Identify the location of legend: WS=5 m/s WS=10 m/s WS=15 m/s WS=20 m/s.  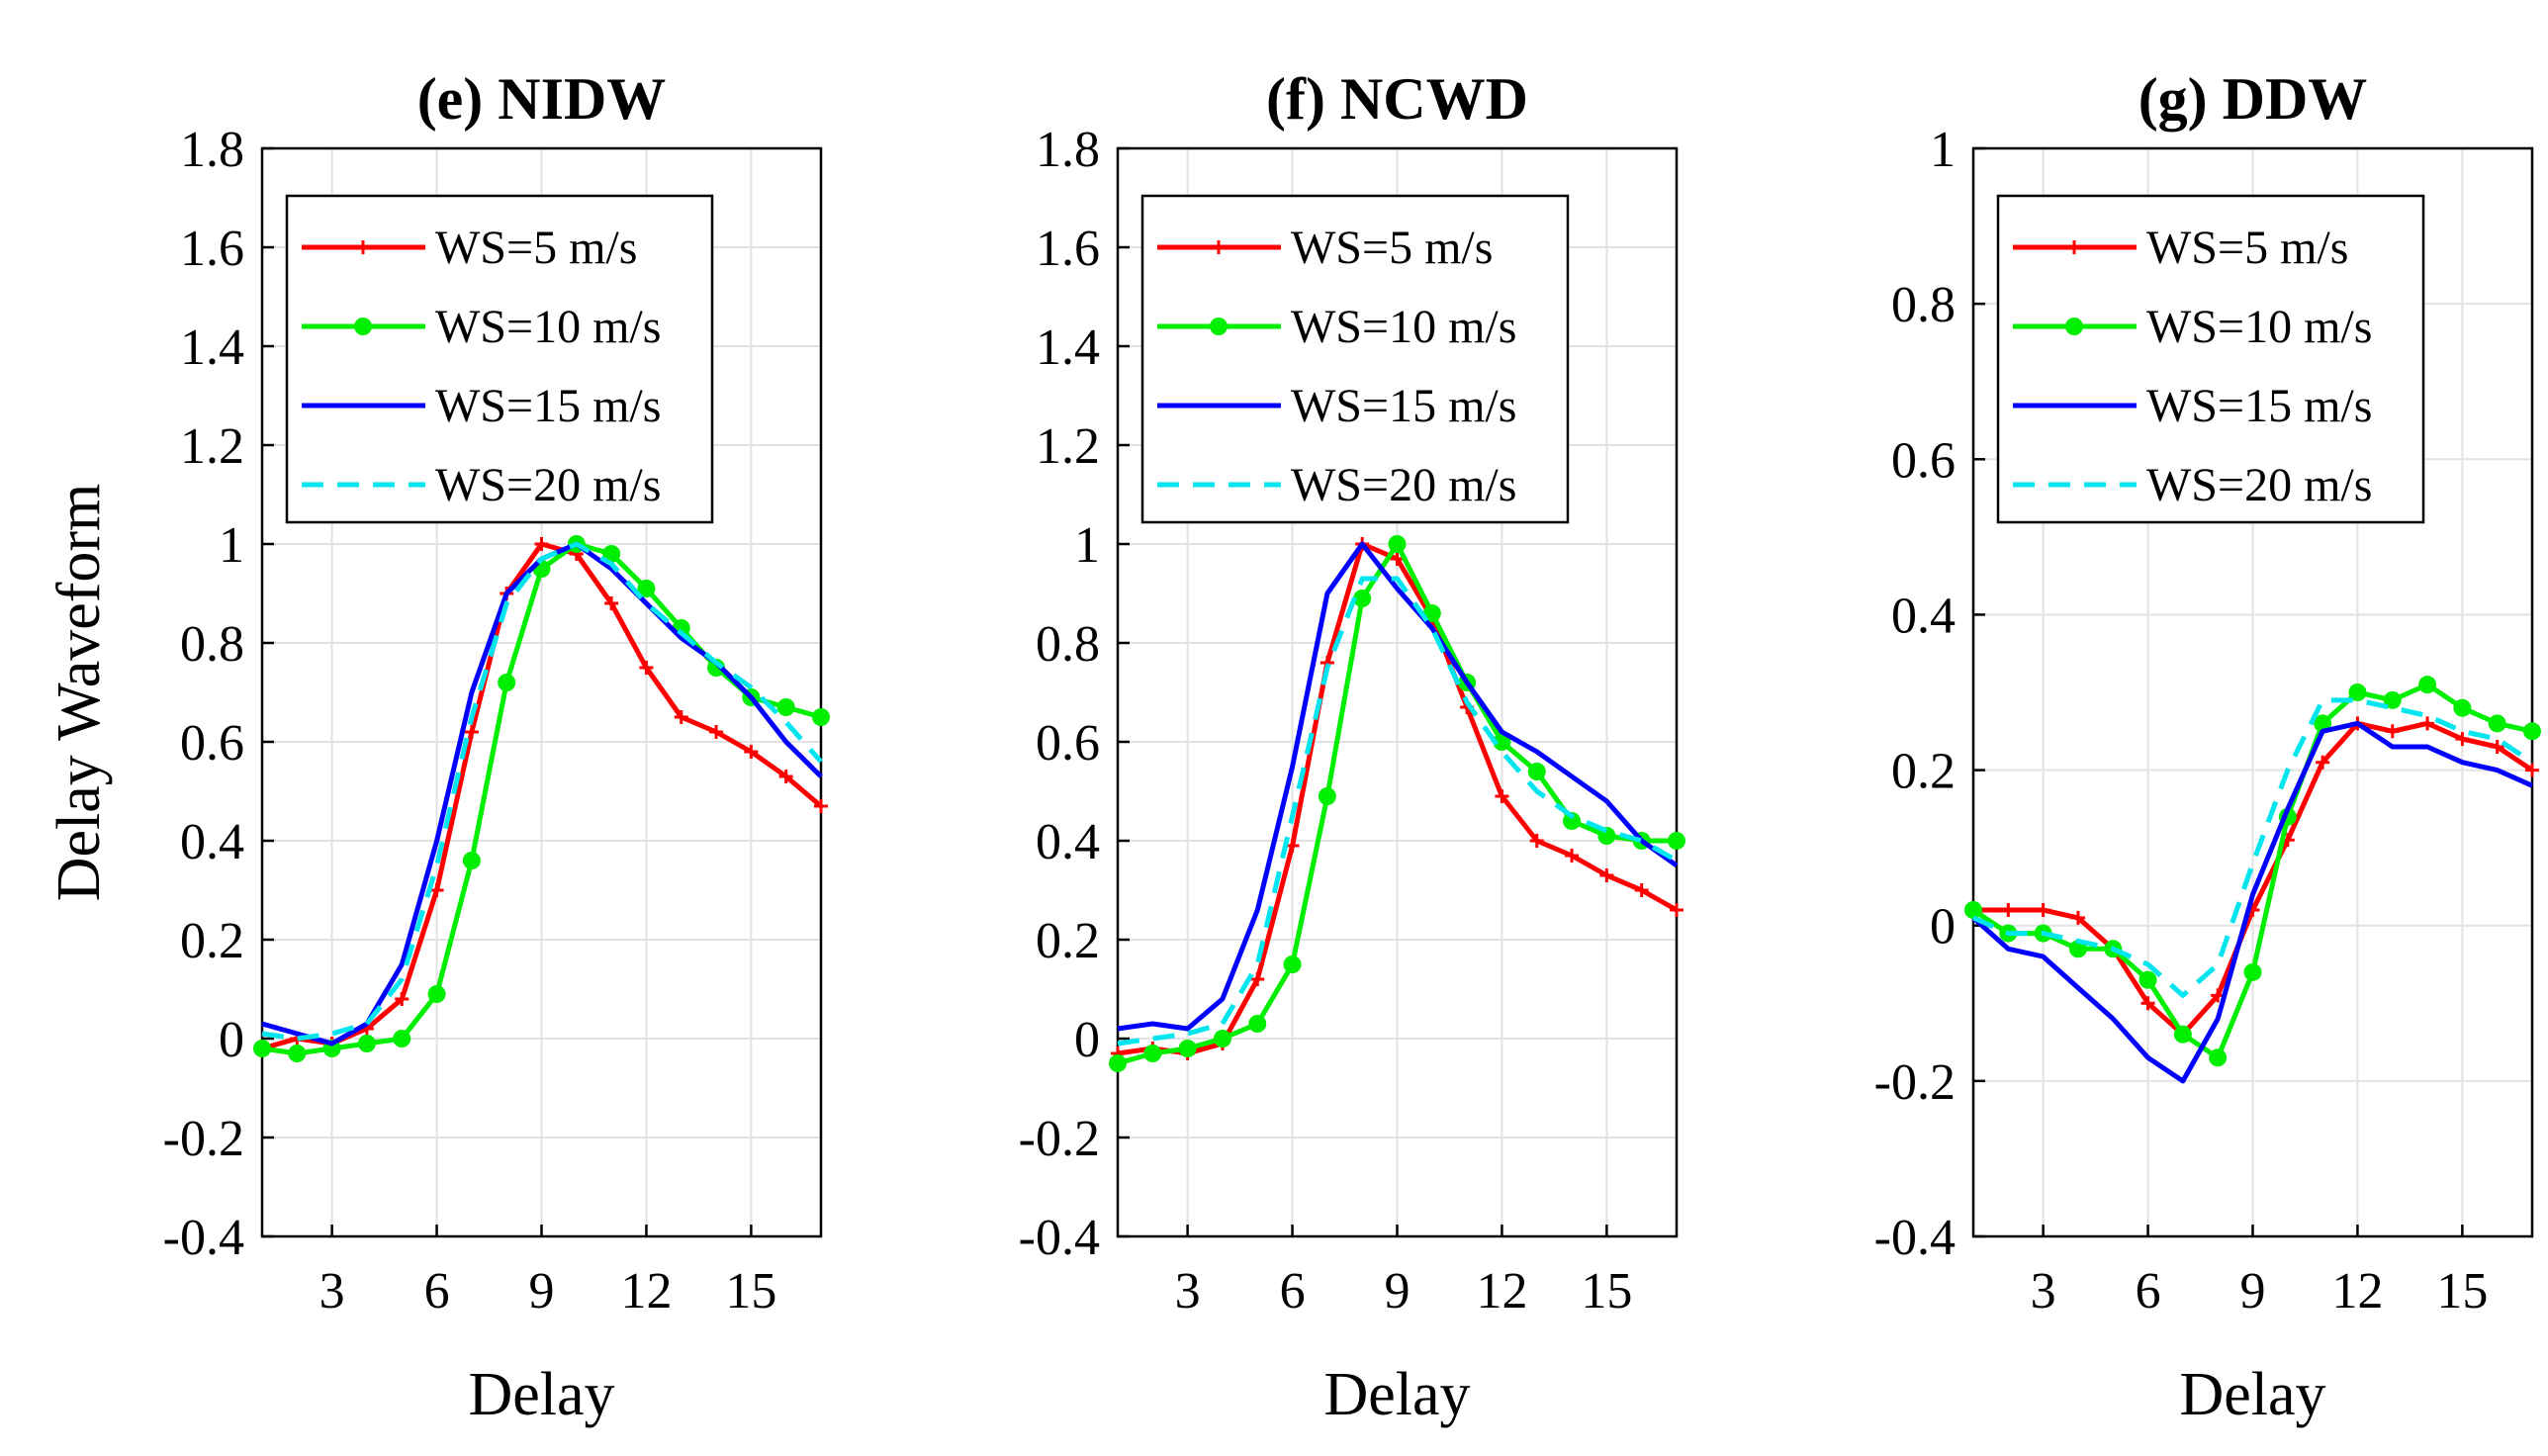
(2210, 359).